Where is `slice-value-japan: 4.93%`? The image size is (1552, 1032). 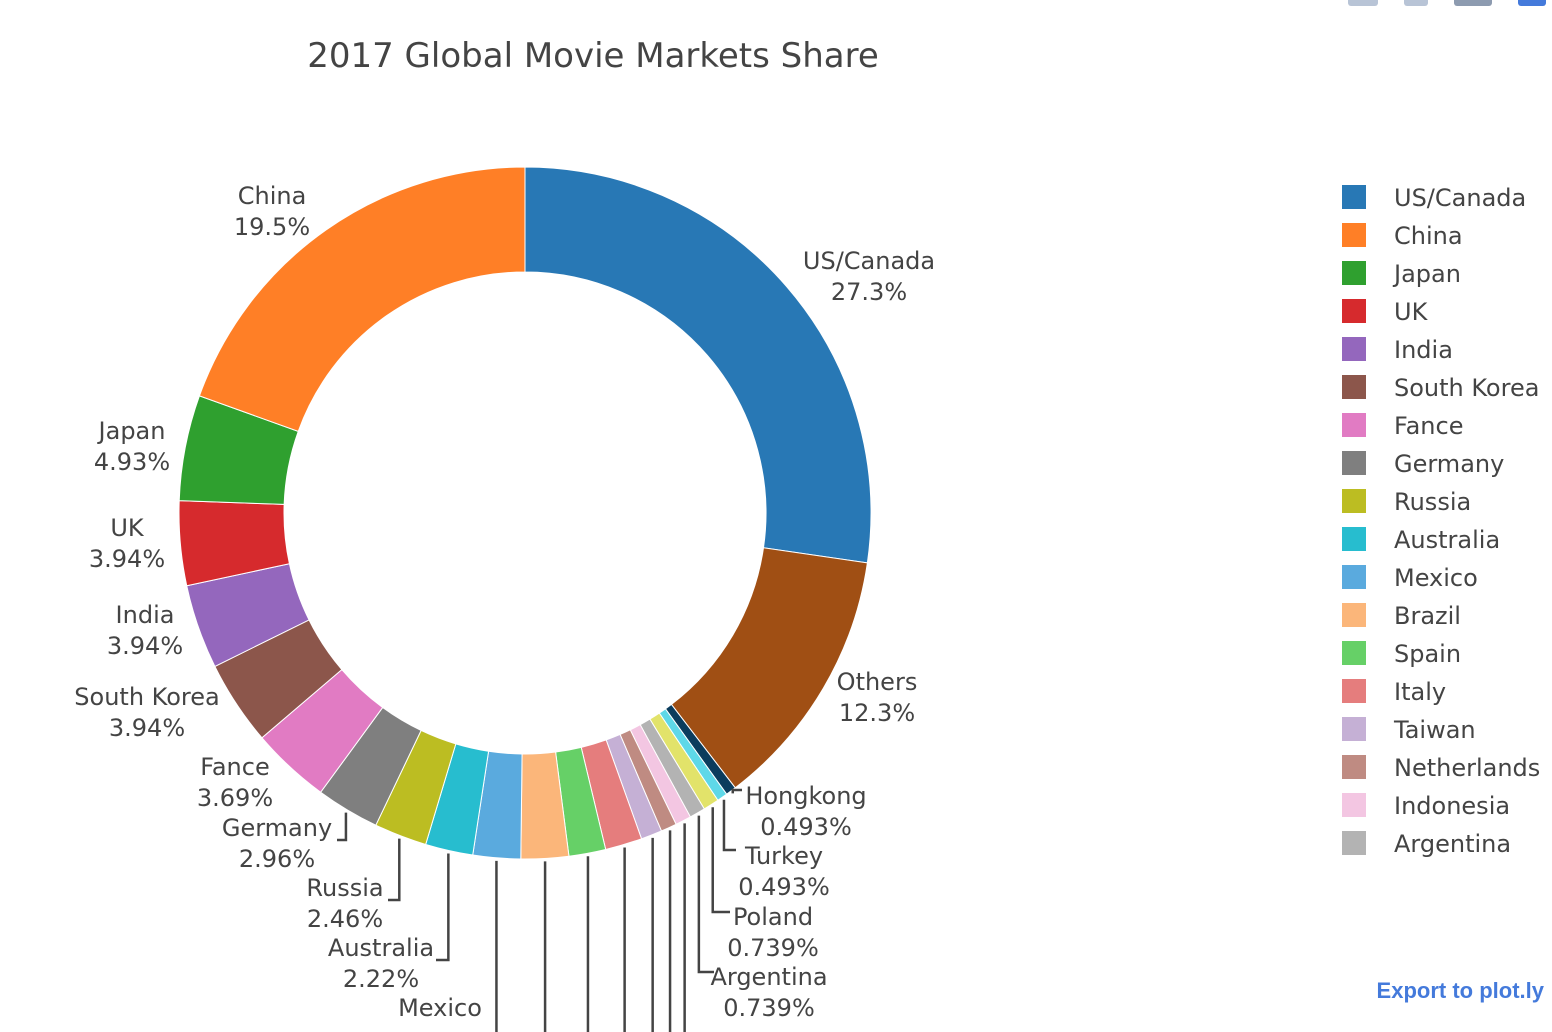
slice-value-japan: 4.93% is located at coordinates (132, 462).